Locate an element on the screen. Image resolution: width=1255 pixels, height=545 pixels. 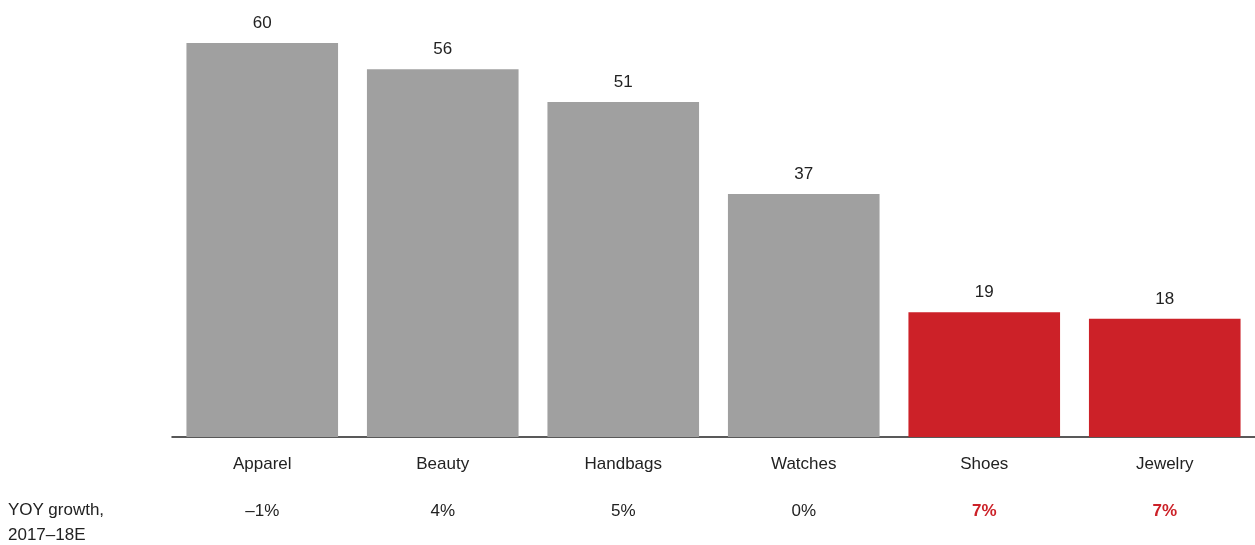
data-label: 37 is located at coordinates (804, 174).